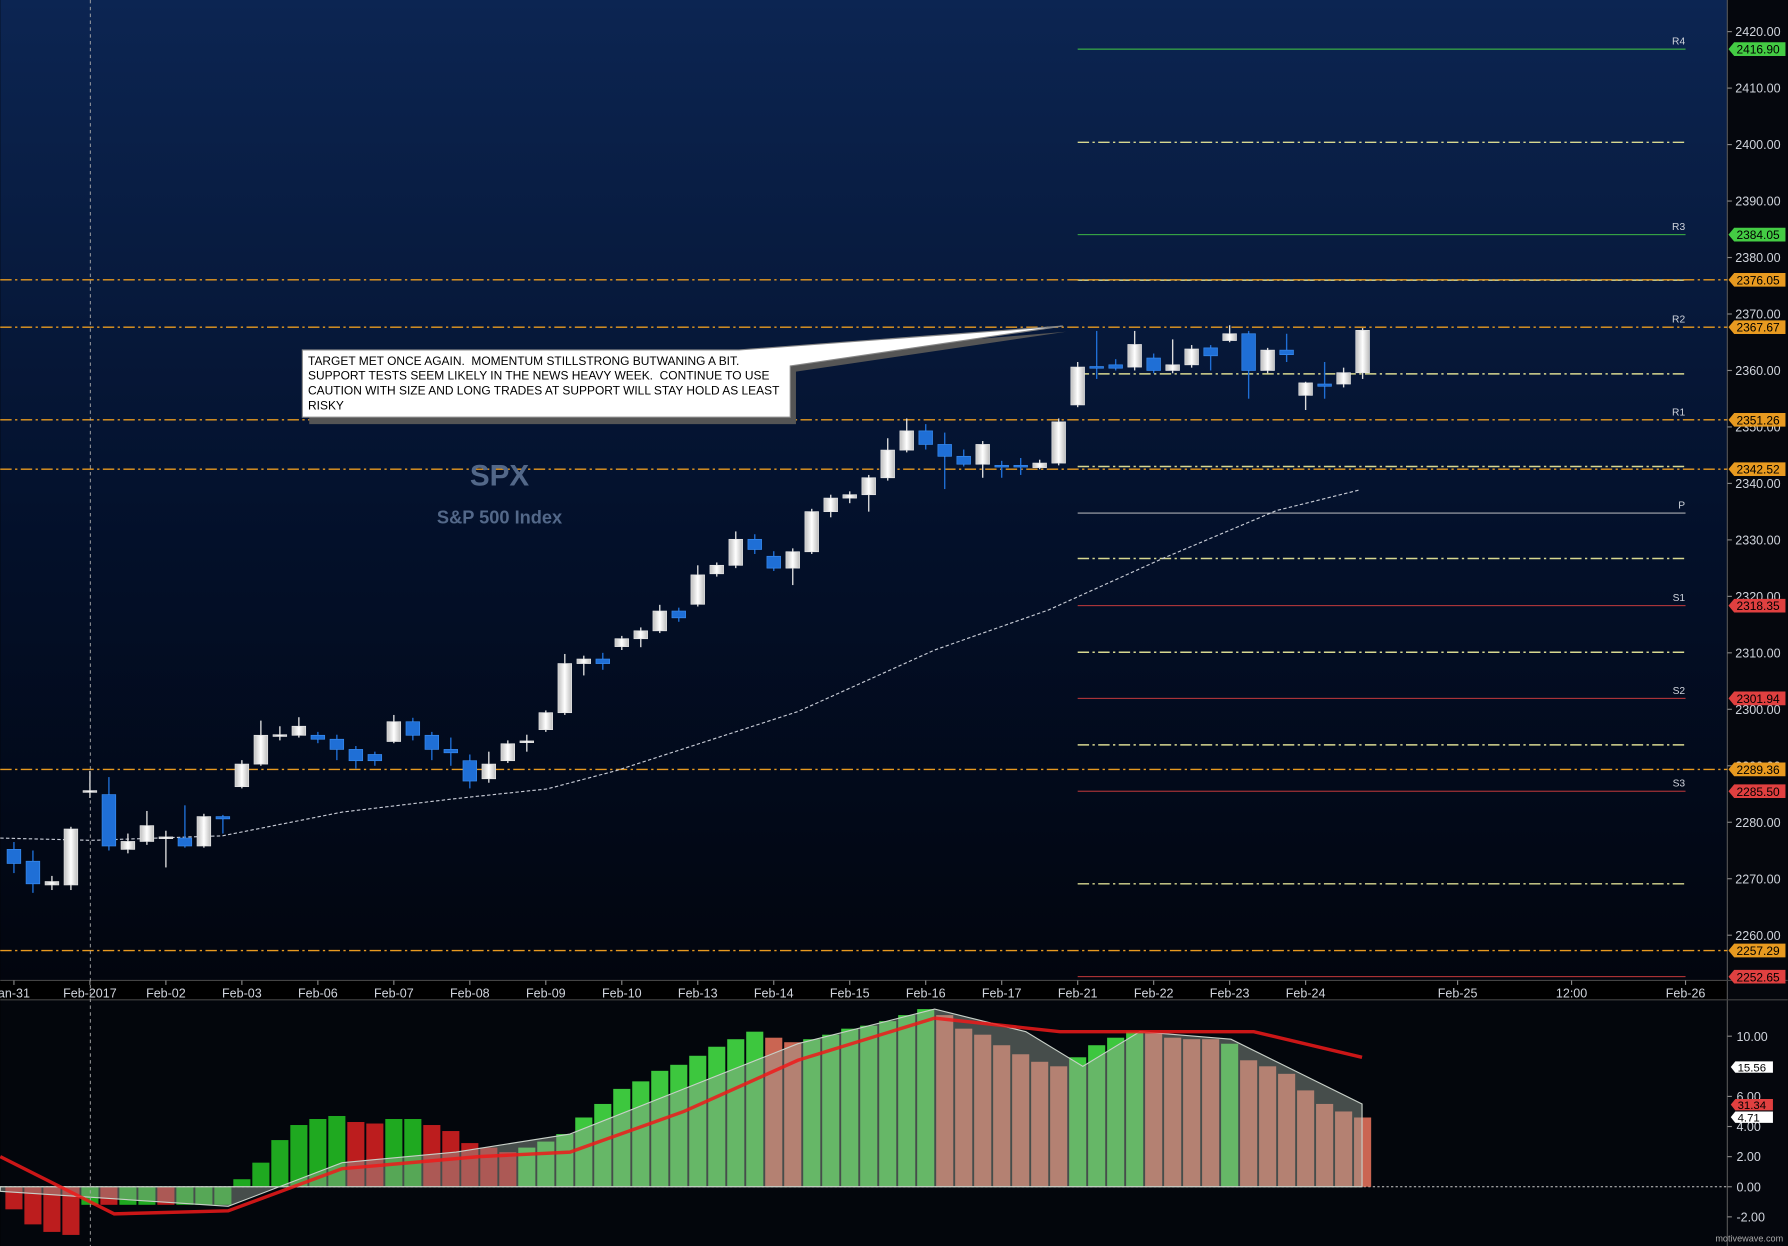  What do you see at coordinates (1748, 1127) in the screenshot?
I see `y-tick-label: 4.00` at bounding box center [1748, 1127].